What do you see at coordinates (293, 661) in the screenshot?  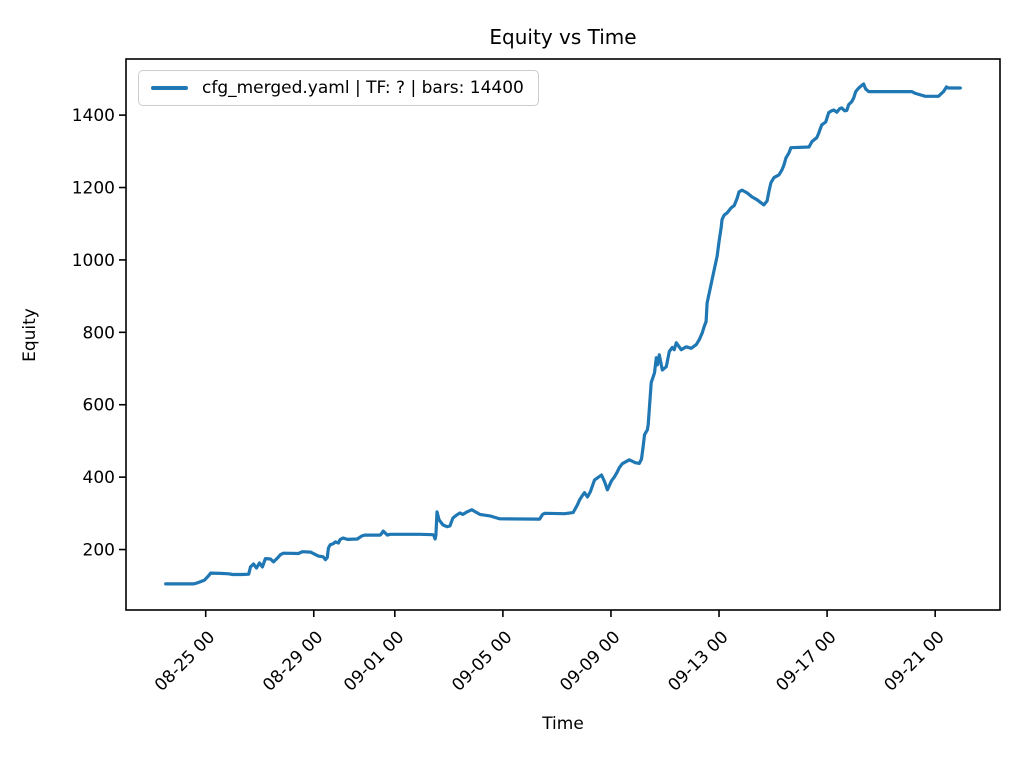 I see `x-tick-label: 08-29 00` at bounding box center [293, 661].